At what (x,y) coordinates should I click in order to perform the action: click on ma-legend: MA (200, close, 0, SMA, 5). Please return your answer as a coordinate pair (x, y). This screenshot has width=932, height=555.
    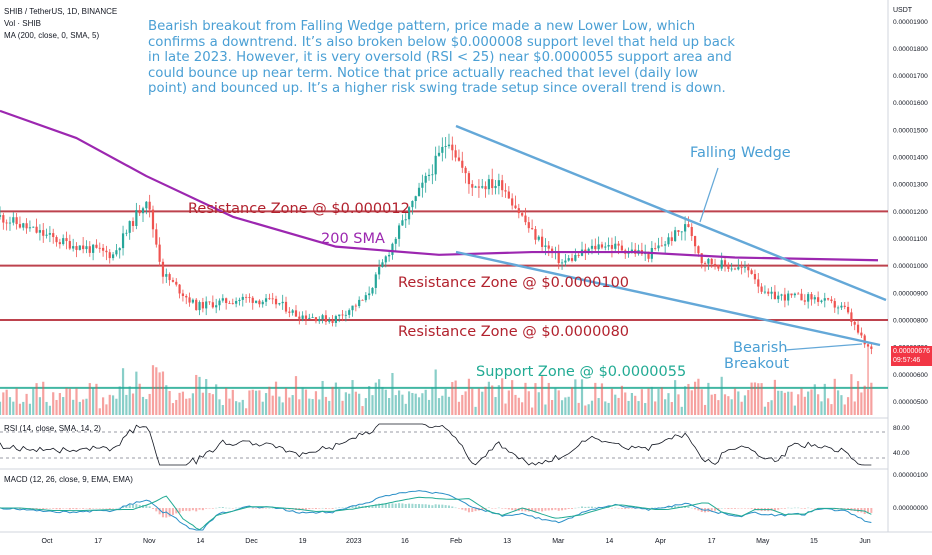
    Looking at the image, I should click on (52, 35).